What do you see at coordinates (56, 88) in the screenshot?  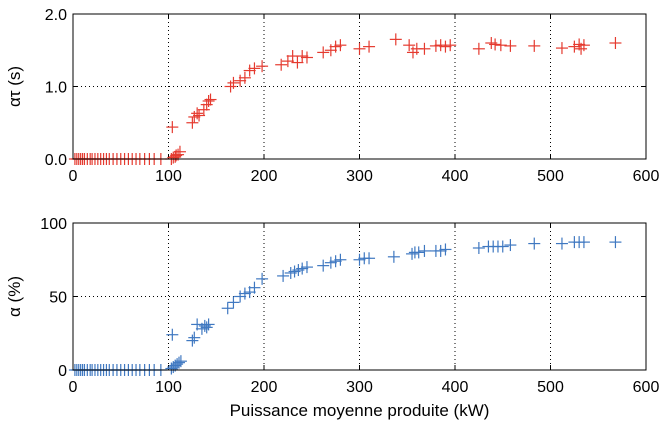 I see `y-tick-label: 1.0` at bounding box center [56, 88].